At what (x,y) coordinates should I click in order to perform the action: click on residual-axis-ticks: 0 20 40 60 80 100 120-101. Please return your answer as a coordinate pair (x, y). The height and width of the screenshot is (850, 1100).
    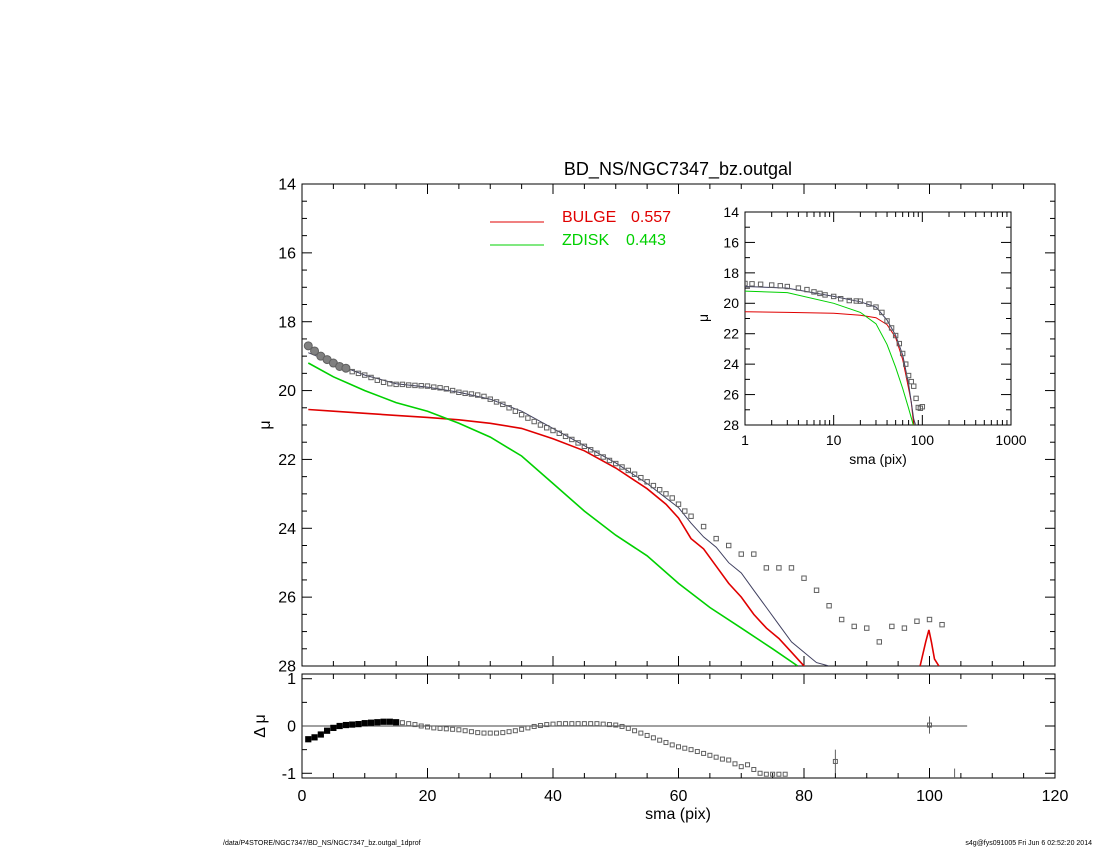
    Looking at the image, I should click on (675, 738).